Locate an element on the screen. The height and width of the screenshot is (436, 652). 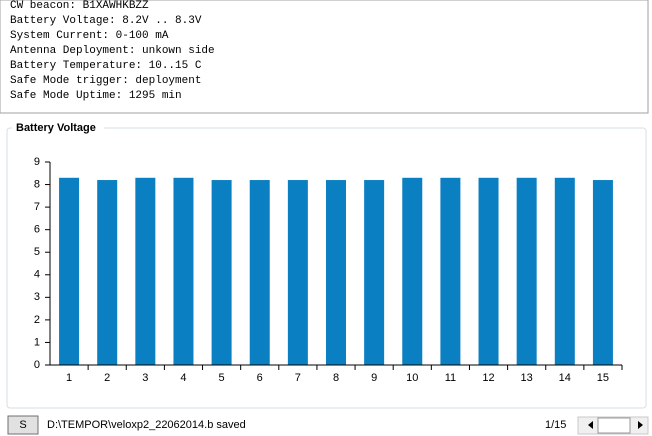
y-tick-label: 3 is located at coordinates (37, 297).